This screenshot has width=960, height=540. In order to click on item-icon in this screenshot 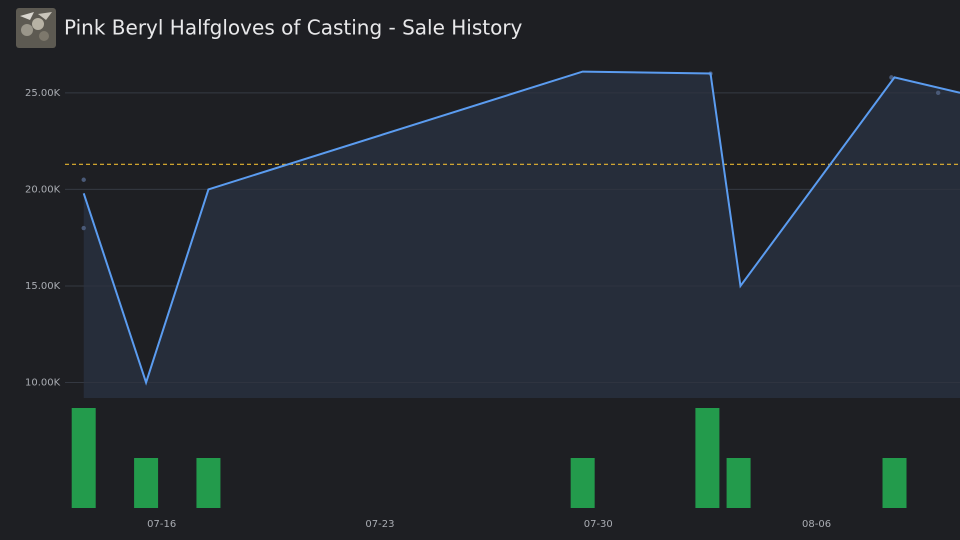, I will do `click(36, 28)`.